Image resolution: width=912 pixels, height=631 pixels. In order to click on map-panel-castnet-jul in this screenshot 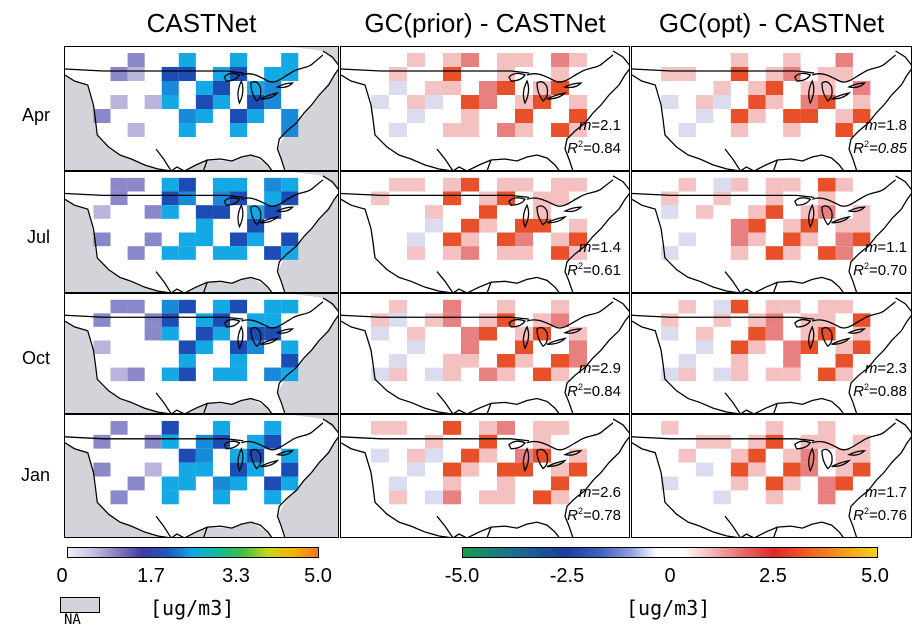, I will do `click(201, 232)`.